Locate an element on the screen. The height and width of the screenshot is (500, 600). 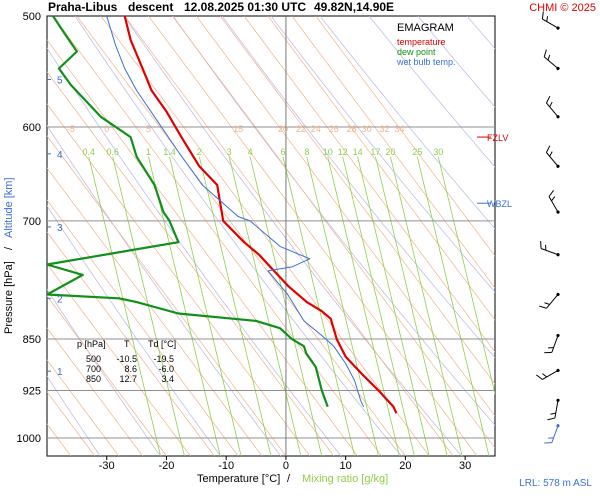
mixing-ratio-label: 4 is located at coordinates (250, 152).